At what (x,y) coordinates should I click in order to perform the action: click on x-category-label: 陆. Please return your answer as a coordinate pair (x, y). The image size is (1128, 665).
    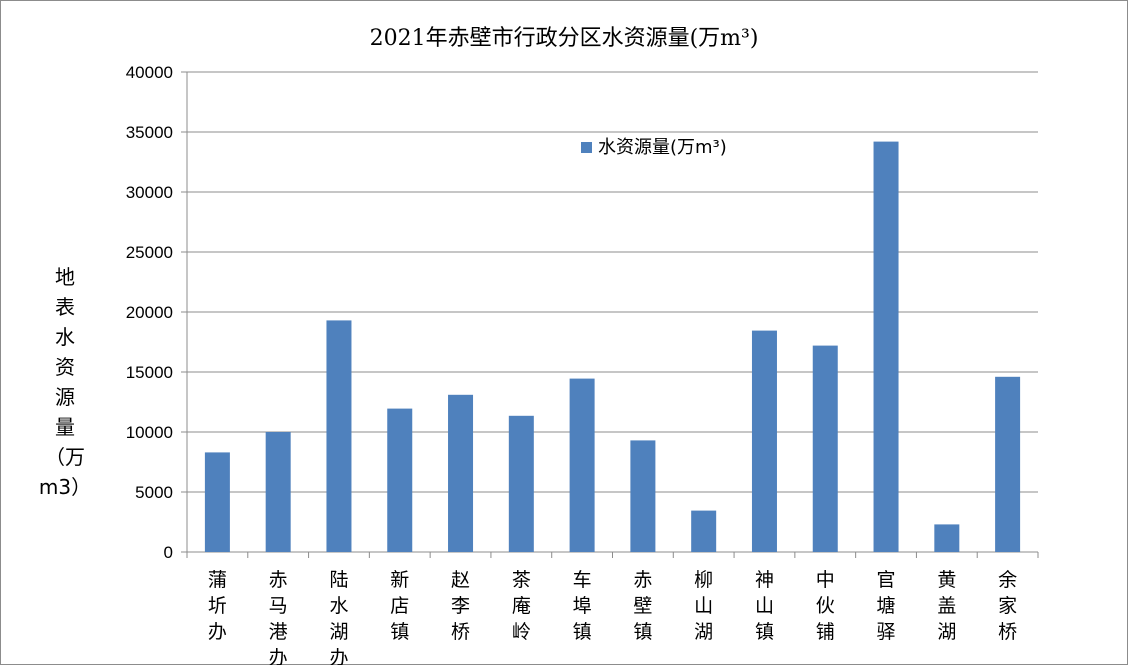
    Looking at the image, I should click on (338, 580).